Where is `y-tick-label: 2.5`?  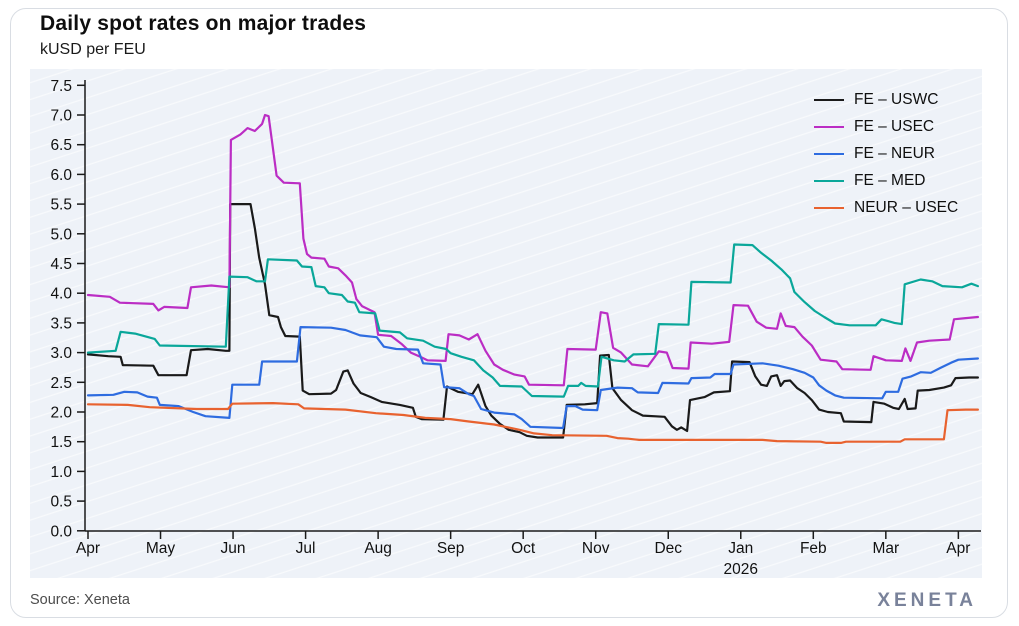 y-tick-label: 2.5 is located at coordinates (61, 383).